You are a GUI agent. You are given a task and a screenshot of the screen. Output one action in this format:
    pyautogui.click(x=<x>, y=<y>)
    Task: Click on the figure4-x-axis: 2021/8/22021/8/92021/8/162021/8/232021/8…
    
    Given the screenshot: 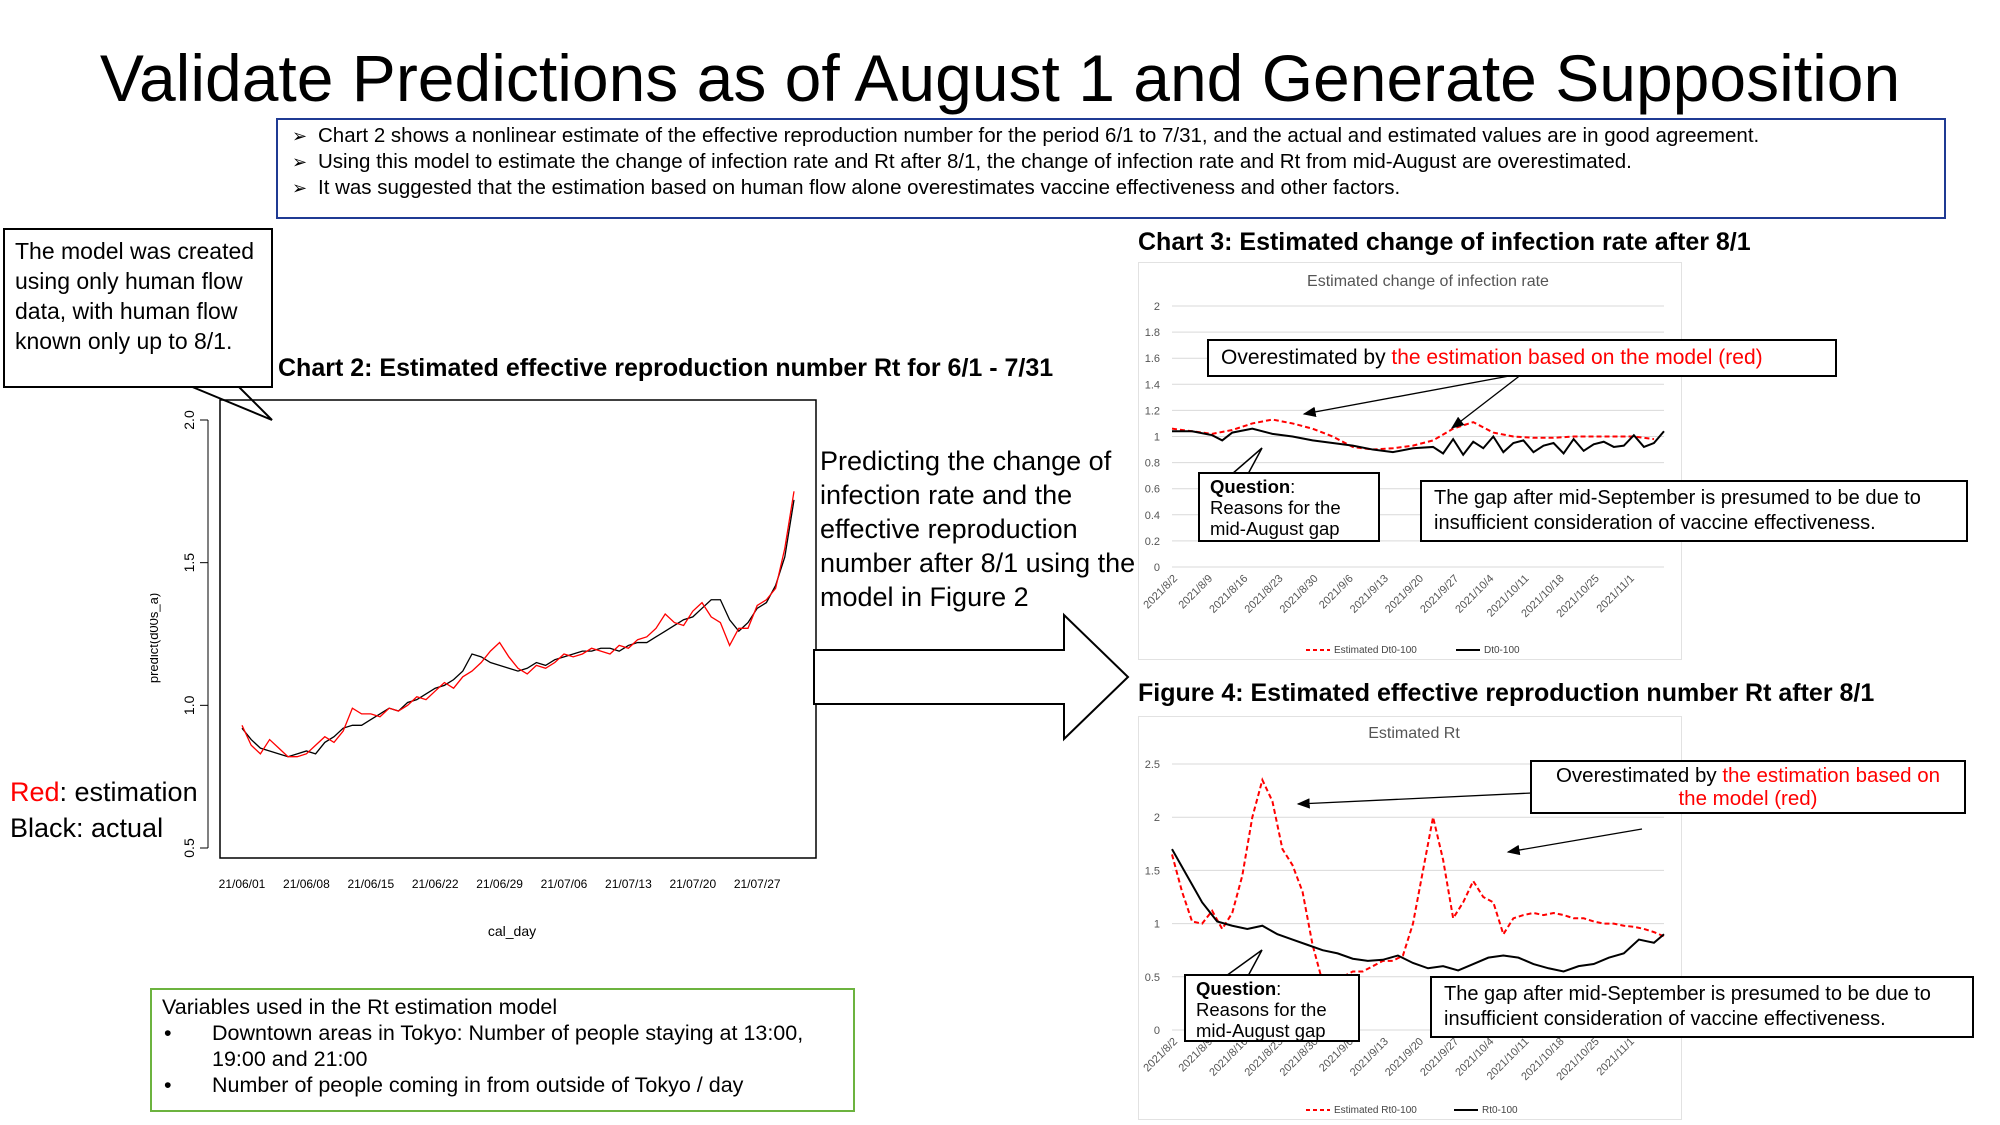 What is the action you would take?
    pyautogui.click(x=1389, y=1059)
    